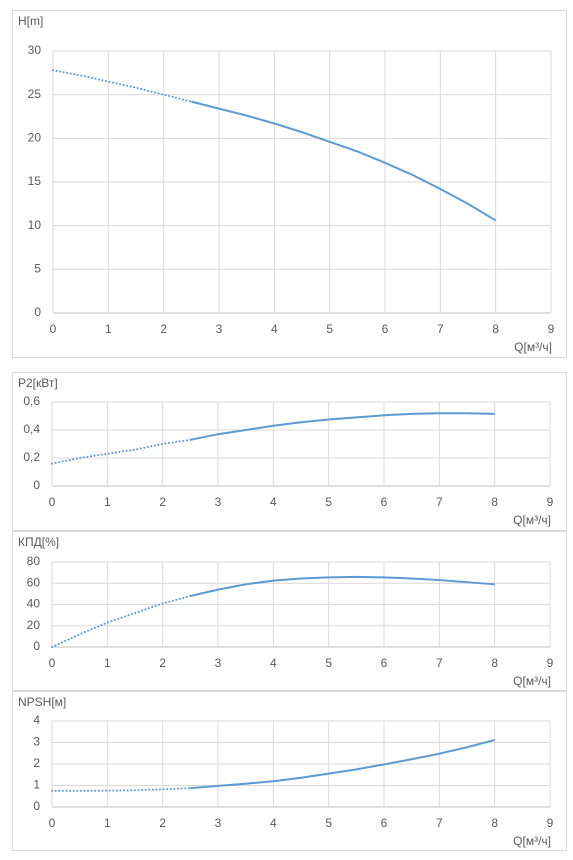  Describe the element at coordinates (34, 604) in the screenshot. I see `y-tick-label: 40` at that location.